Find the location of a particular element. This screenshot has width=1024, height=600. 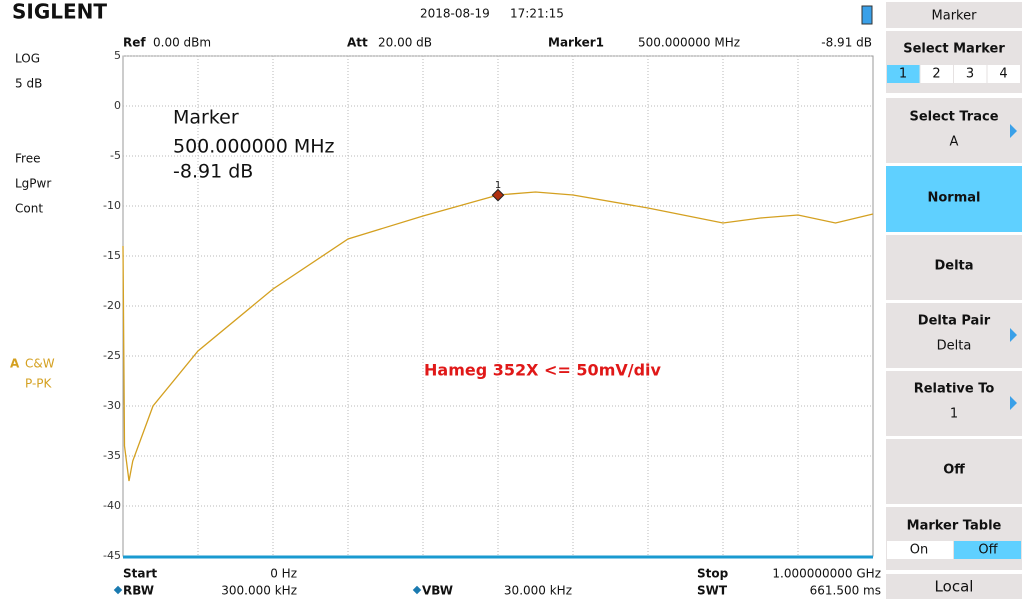

marker is located at coordinates (498, 195).